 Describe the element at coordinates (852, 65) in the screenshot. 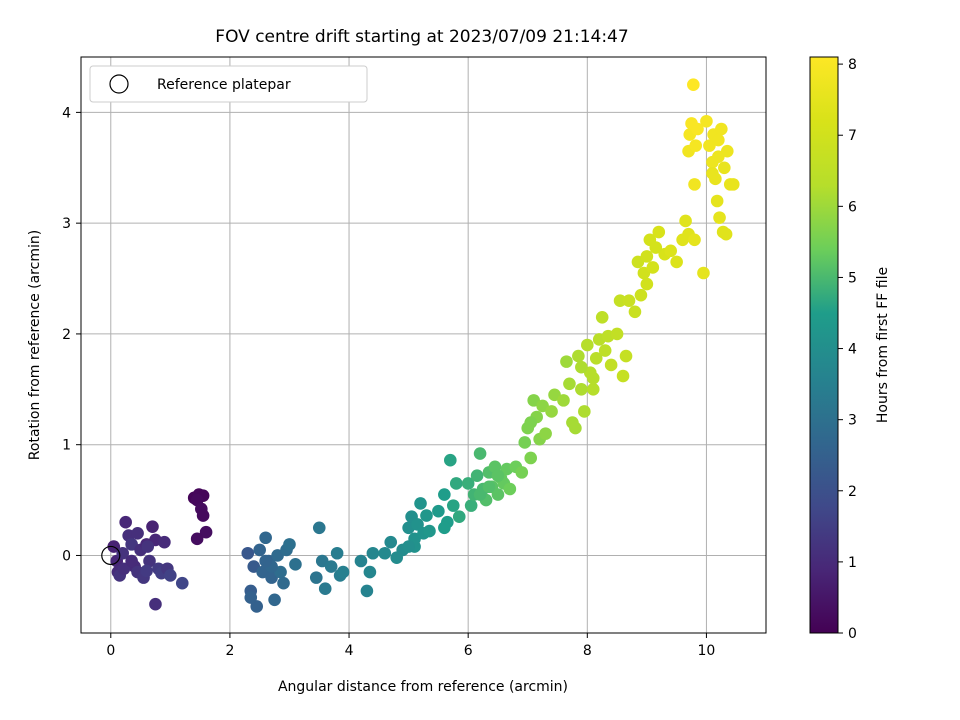

I see `colorbar-tick-label: 8` at that location.